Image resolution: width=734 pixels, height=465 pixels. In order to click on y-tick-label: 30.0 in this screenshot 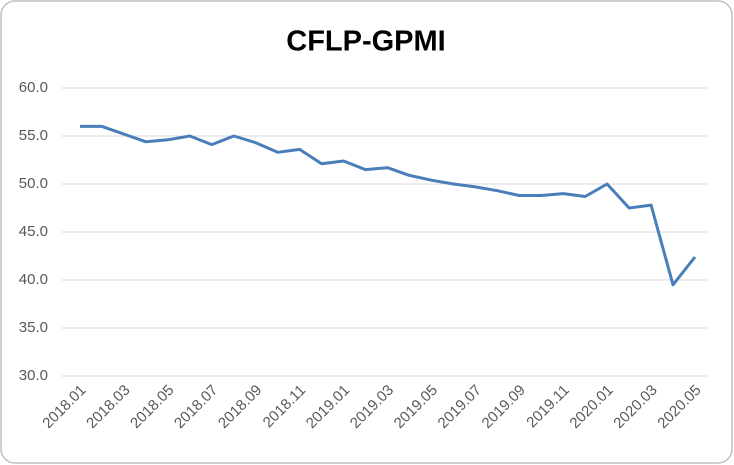, I will do `click(33, 375)`.